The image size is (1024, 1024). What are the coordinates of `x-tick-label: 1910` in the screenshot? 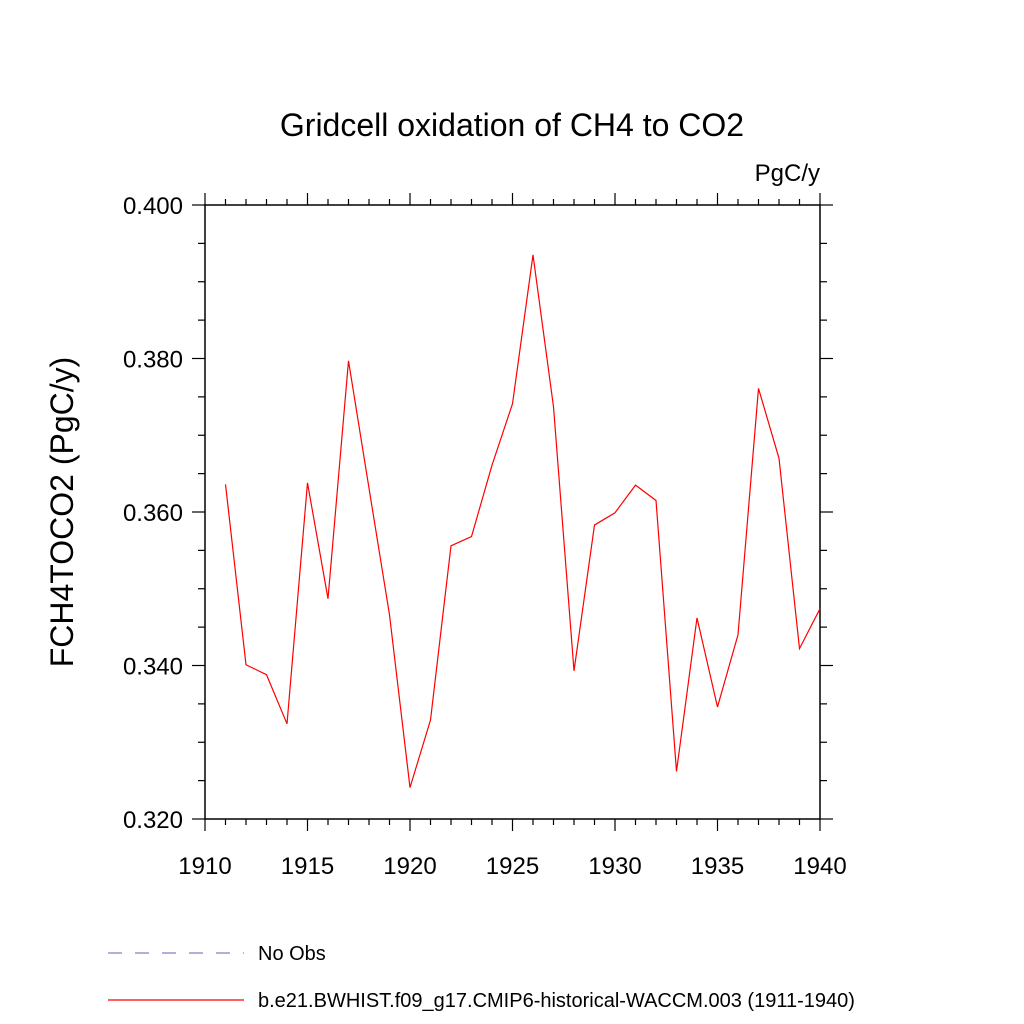 It's located at (204, 866).